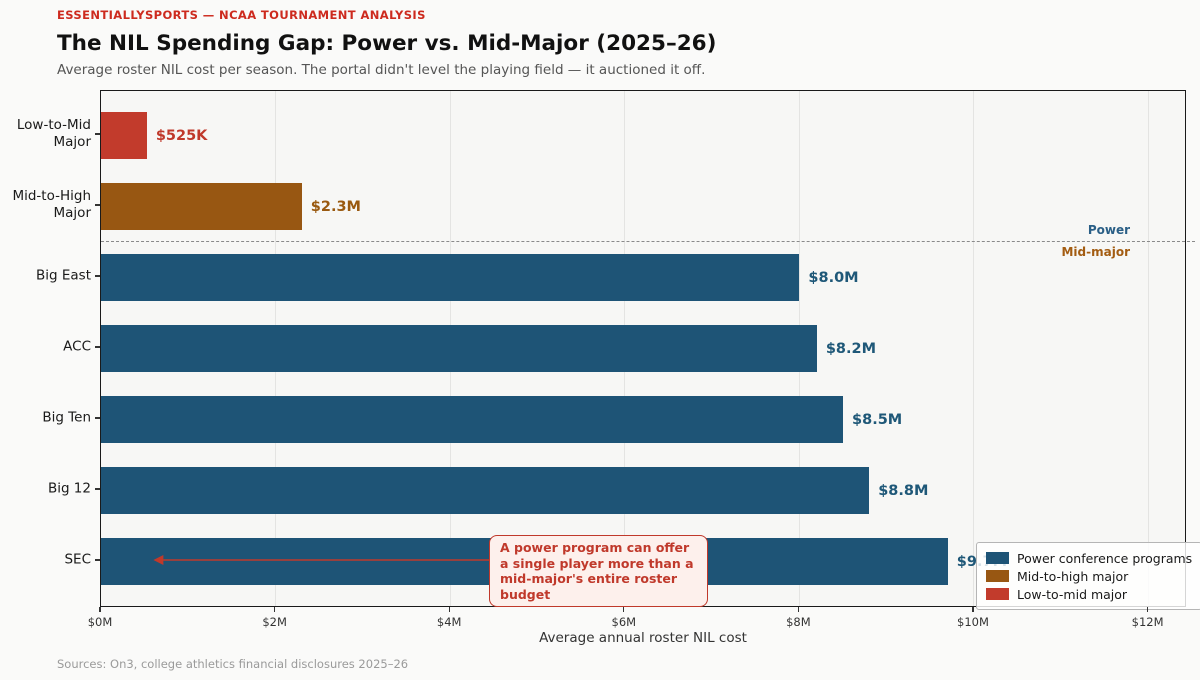 The image size is (1200, 680). What do you see at coordinates (63, 275) in the screenshot?
I see `y-axis-category-label: Big East` at bounding box center [63, 275].